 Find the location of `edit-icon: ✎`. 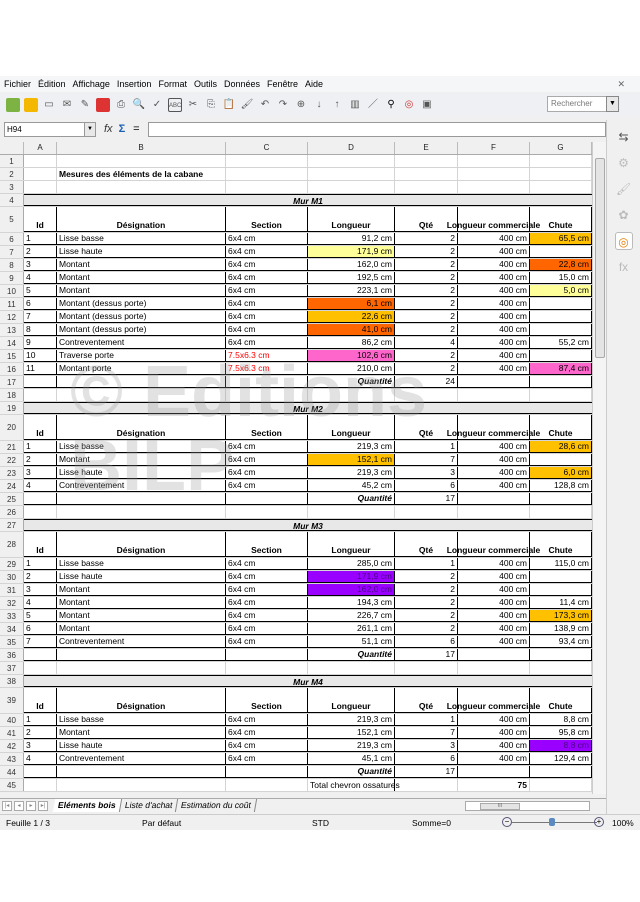

edit-icon: ✎ is located at coordinates (85, 104).